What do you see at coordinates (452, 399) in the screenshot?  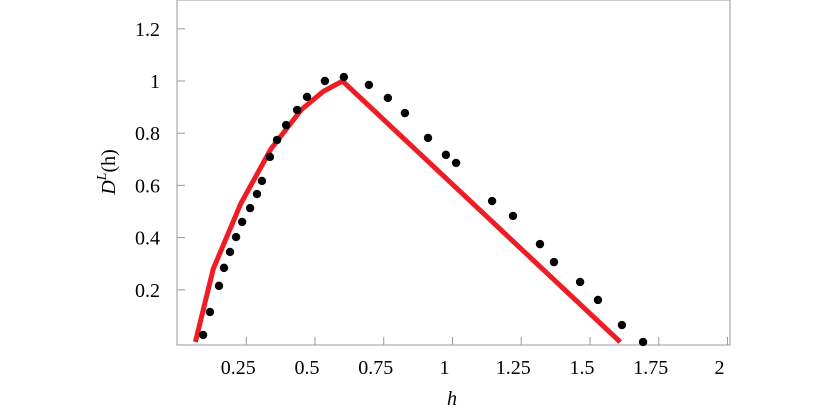 I see `x-axis-label: h` at bounding box center [452, 399].